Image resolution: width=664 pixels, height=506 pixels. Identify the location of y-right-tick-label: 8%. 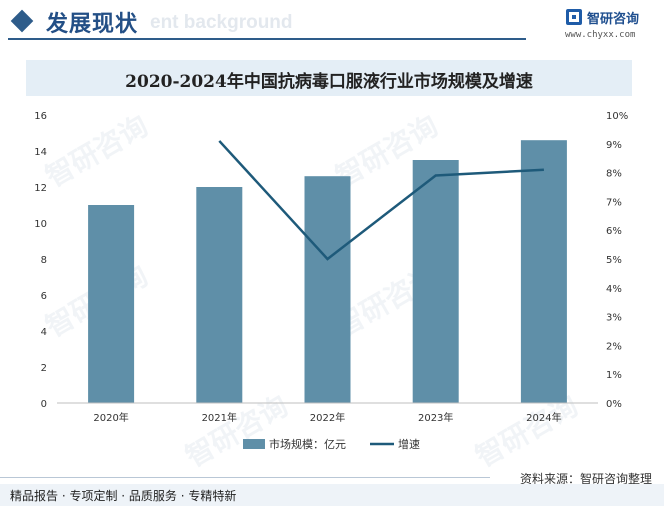
(614, 174).